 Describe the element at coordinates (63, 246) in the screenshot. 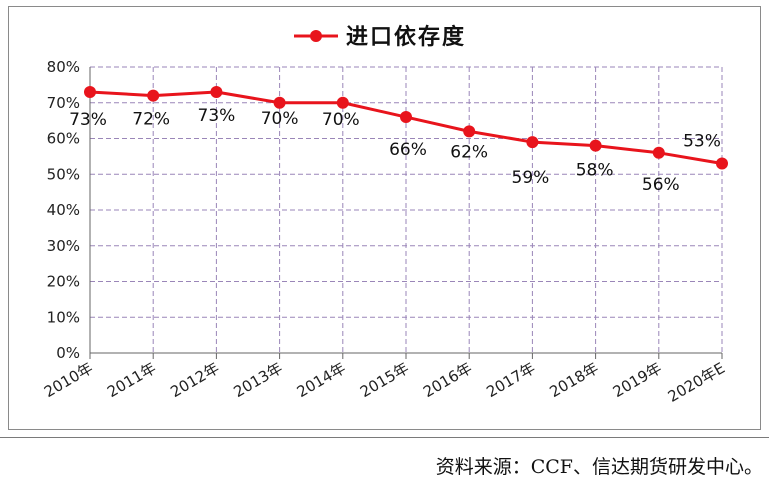

I see `y-tick-label: 30%` at that location.